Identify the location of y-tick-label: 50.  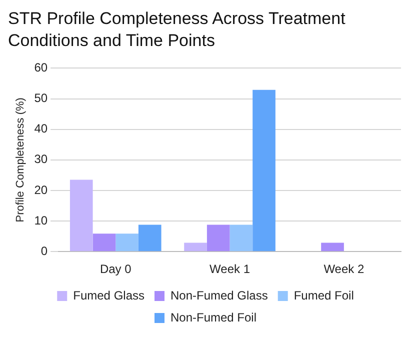
(41, 98).